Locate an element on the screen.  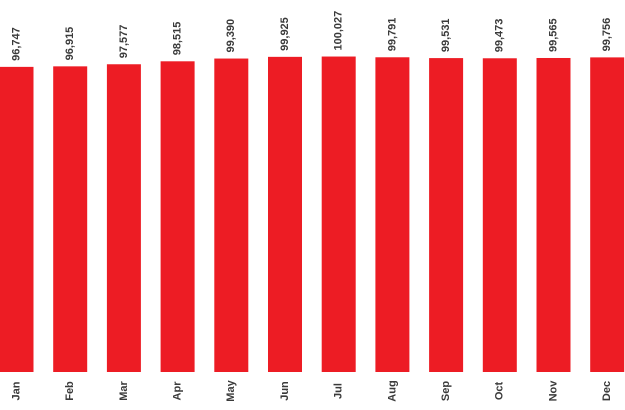
x-tick-label: Apr is located at coordinates (178, 391).